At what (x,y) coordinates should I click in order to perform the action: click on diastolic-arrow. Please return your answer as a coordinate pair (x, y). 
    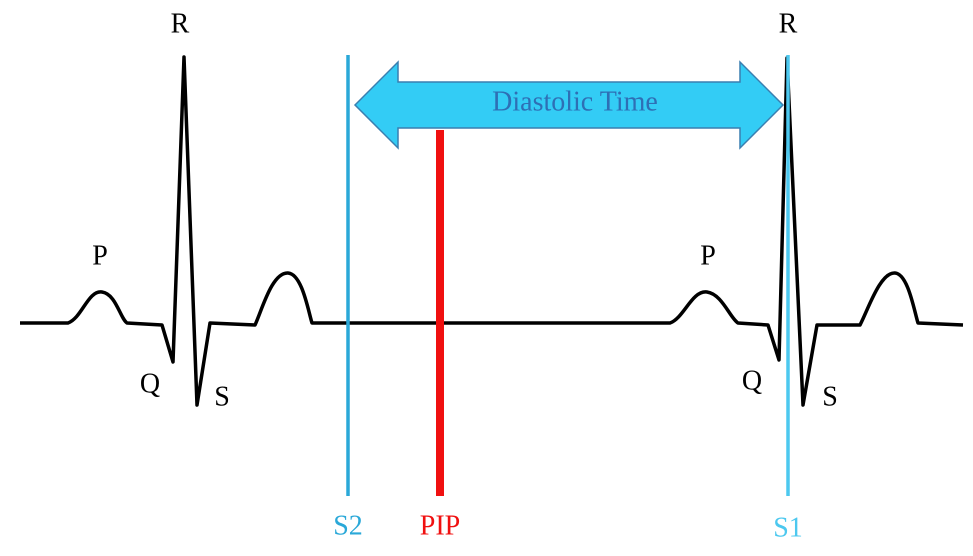
    Looking at the image, I should click on (569, 105).